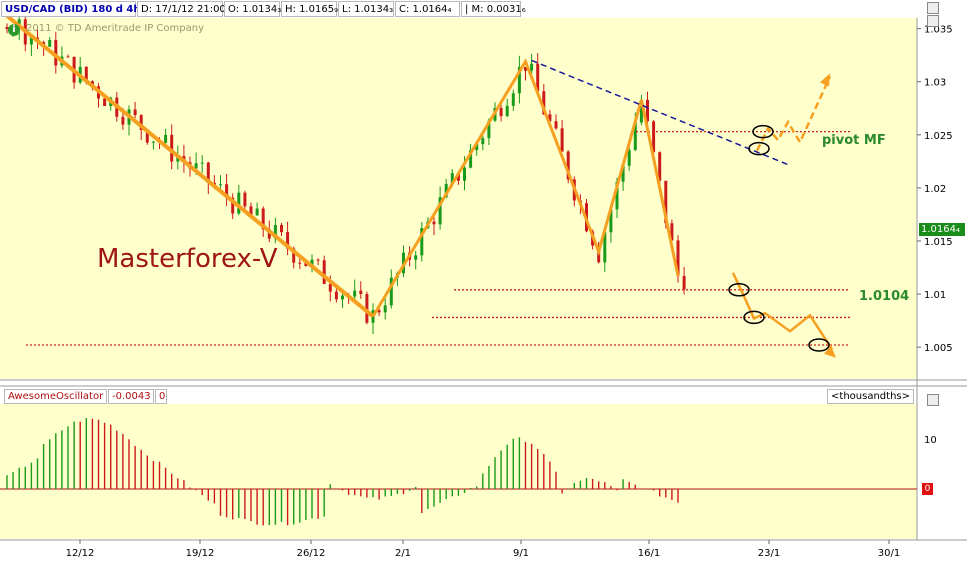  I want to click on indicator-name: AwesomeOscillator, so click(55, 396).